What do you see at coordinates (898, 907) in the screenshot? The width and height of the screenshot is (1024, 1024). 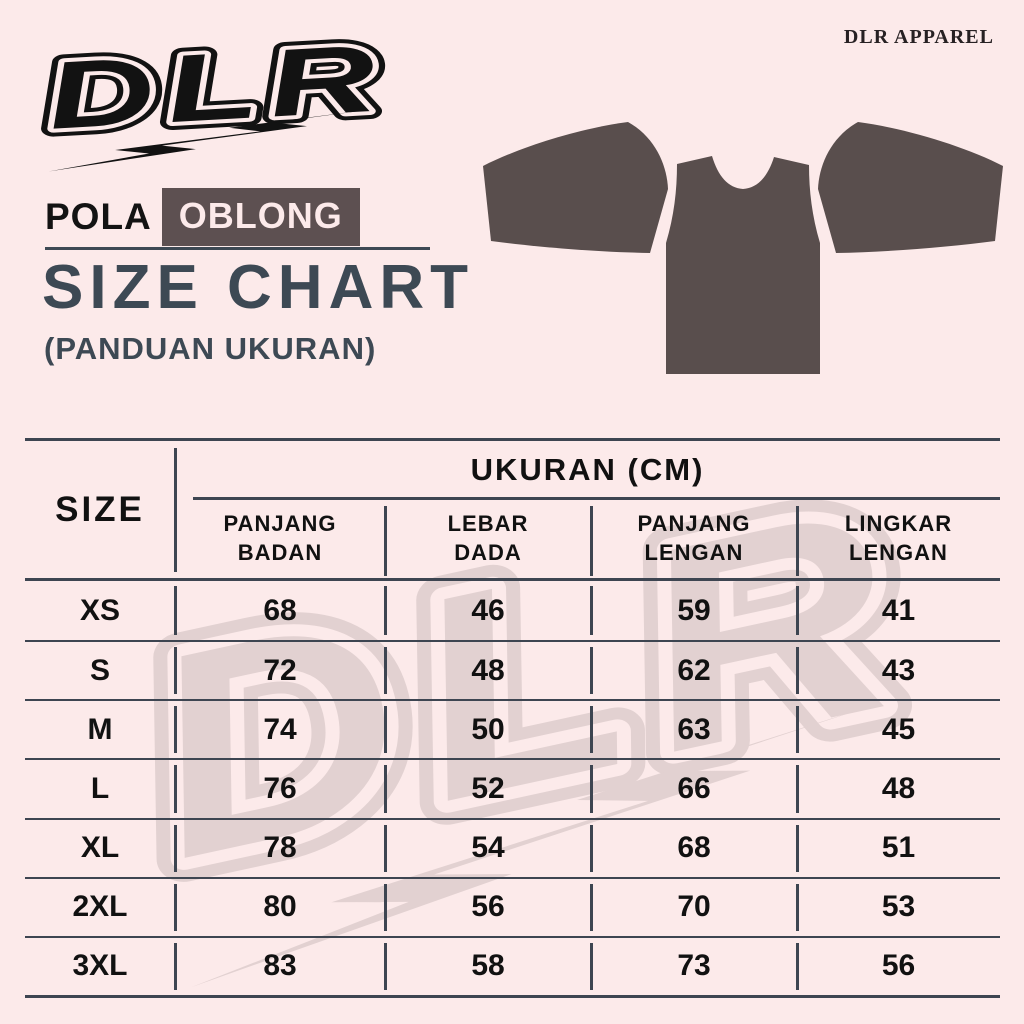 I see `table-cell: 53` at bounding box center [898, 907].